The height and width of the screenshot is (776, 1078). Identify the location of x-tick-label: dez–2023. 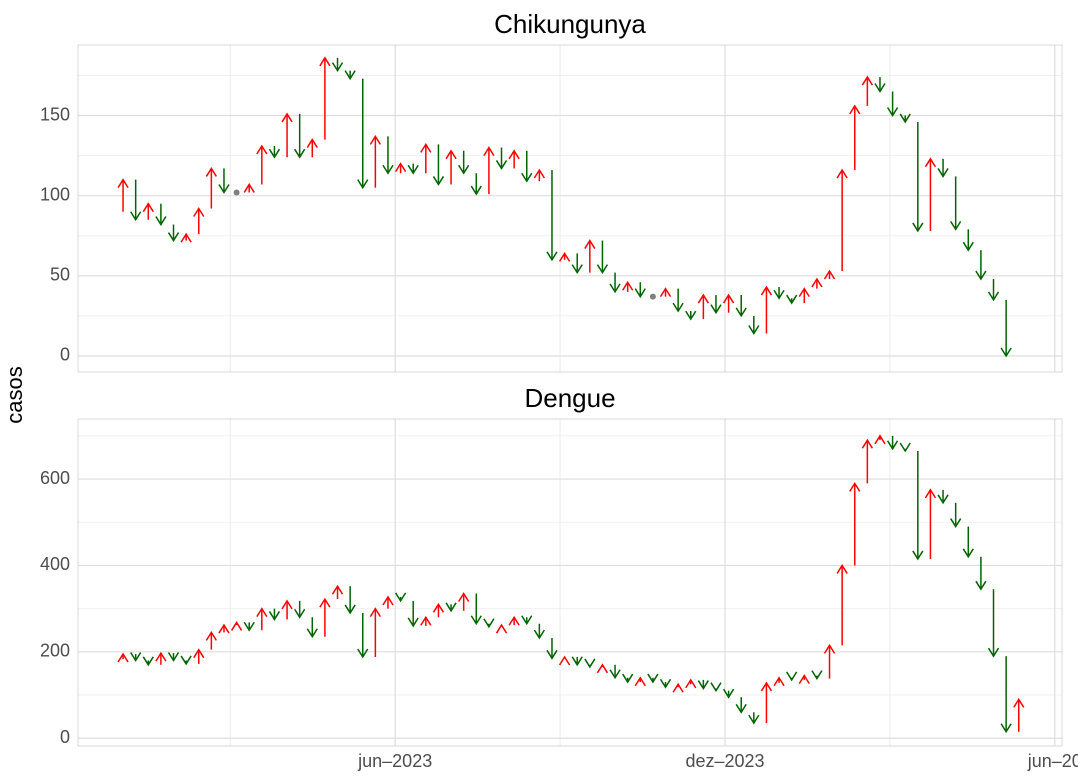
(724, 761).